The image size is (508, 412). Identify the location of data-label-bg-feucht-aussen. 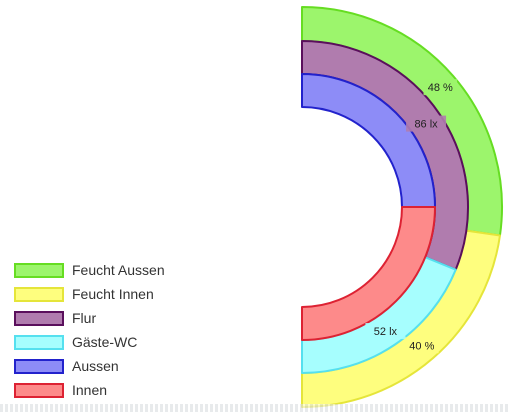
(440, 87).